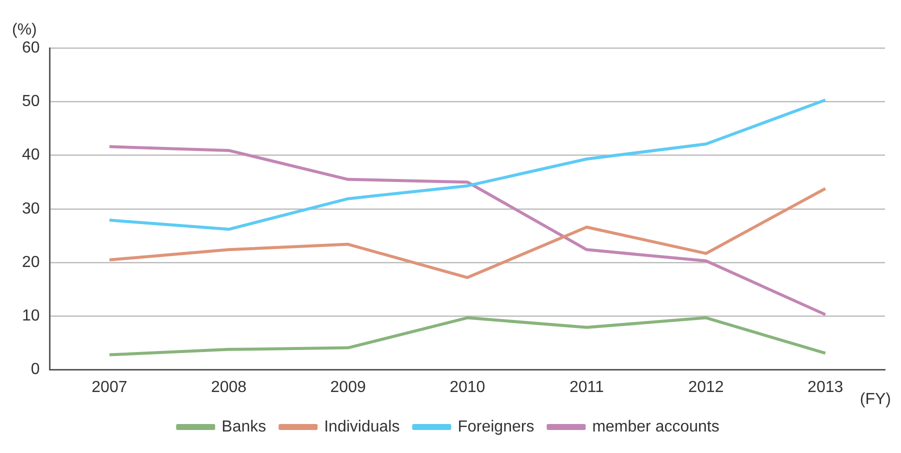 The height and width of the screenshot is (453, 901). I want to click on x-tick-label: 2013, so click(826, 387).